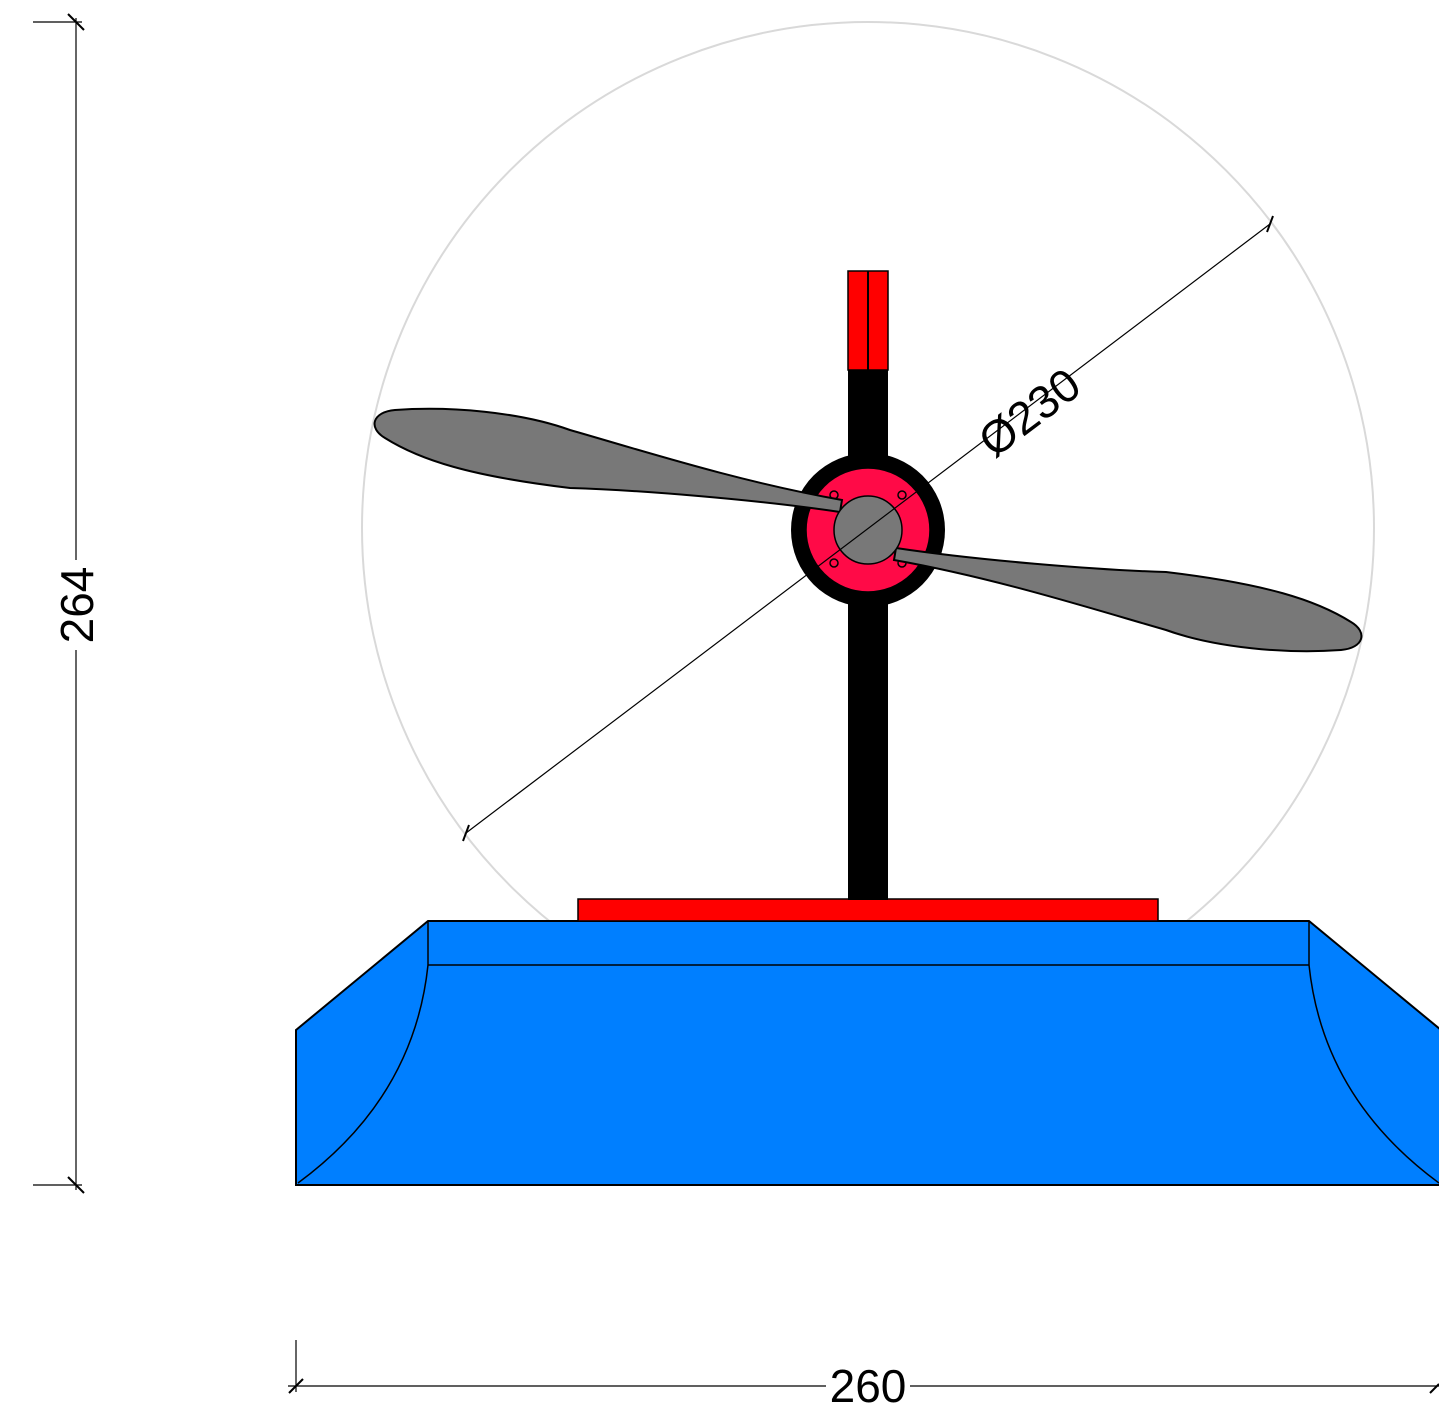  I want to click on propeller-icon, so click(868, 530).